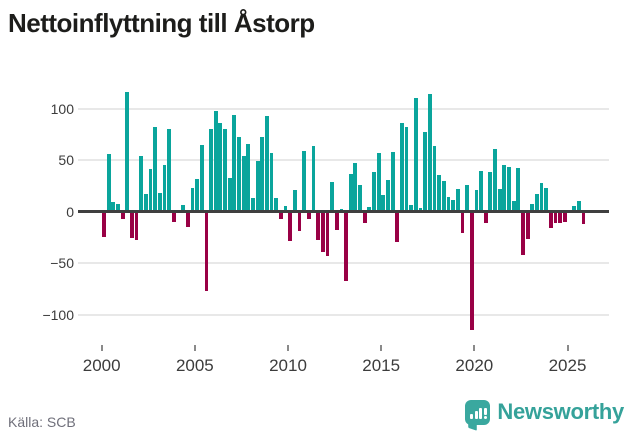  I want to click on bar-2003-q2, so click(164, 188).